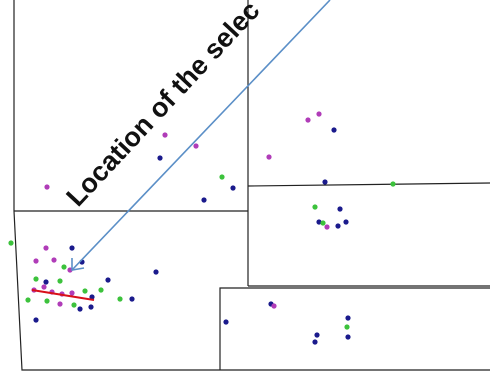 This screenshot has height=379, width=490. I want to click on selected-segment, so click(63, 295).